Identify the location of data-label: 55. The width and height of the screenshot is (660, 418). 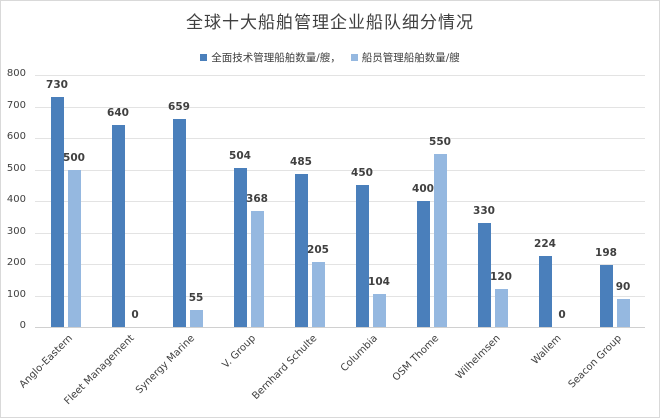
(196, 297).